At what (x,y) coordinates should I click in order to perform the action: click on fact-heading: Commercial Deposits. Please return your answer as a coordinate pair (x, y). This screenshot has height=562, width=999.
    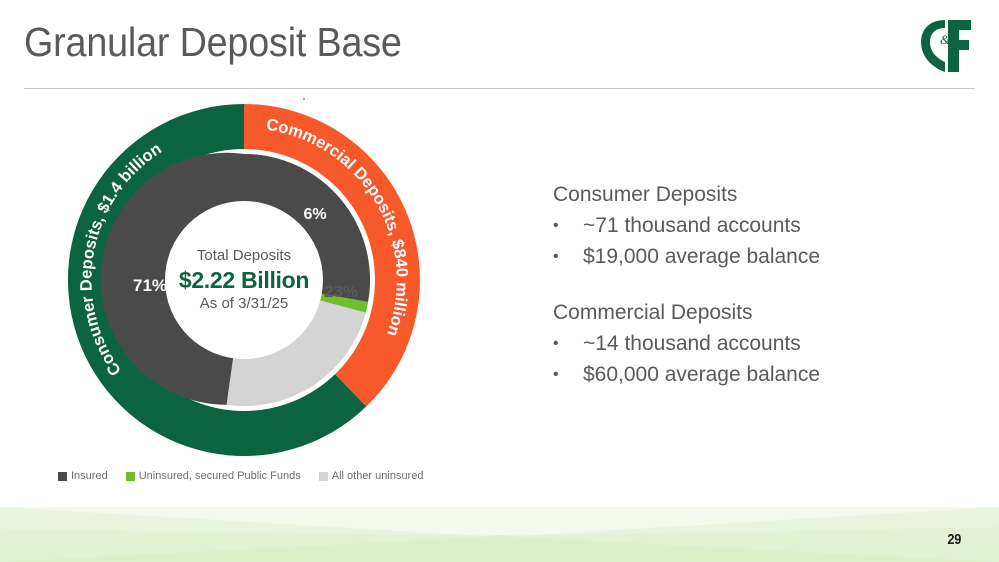
    Looking at the image, I should click on (653, 312).